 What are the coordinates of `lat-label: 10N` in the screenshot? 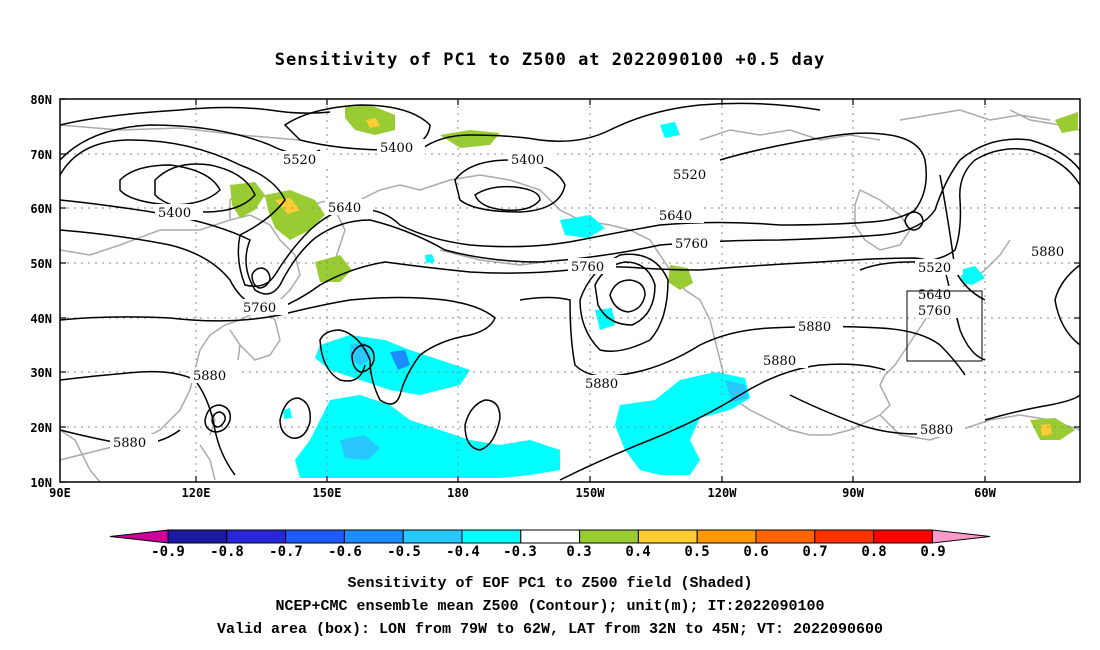 It's located at (41, 483).